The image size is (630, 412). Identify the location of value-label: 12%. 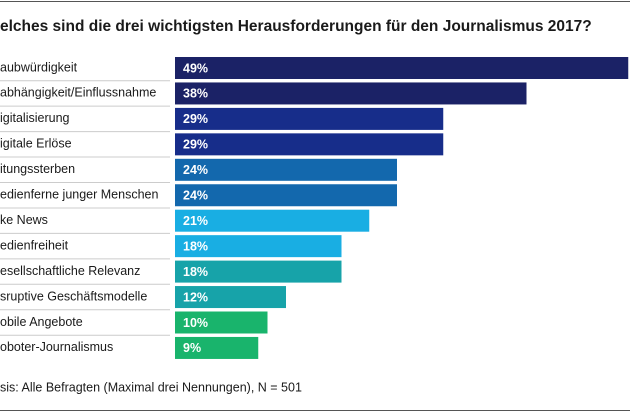
(195, 297).